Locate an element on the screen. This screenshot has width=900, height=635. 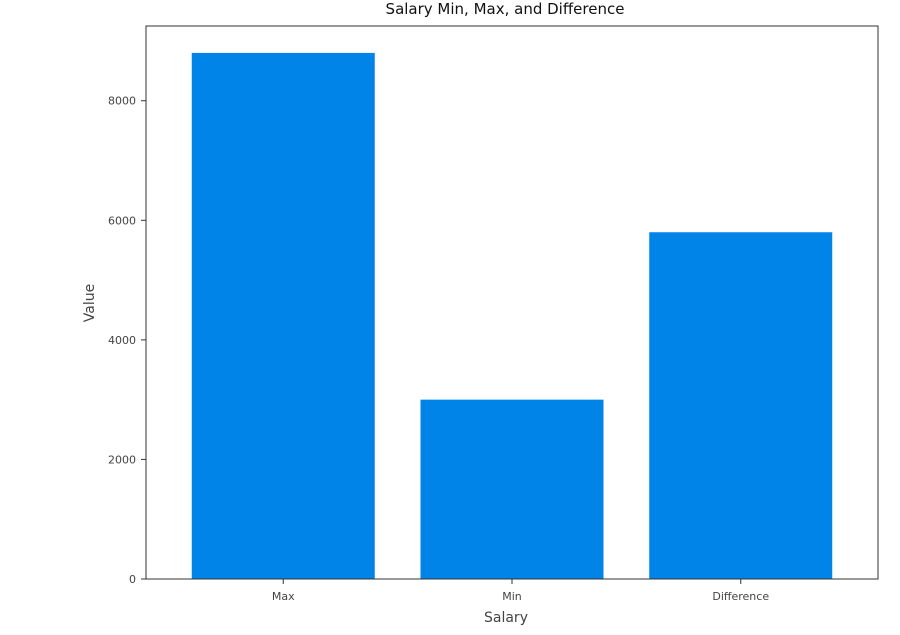
y-axis-ticks: 0 2000 4000 6000 8000 is located at coordinates (127, 340).